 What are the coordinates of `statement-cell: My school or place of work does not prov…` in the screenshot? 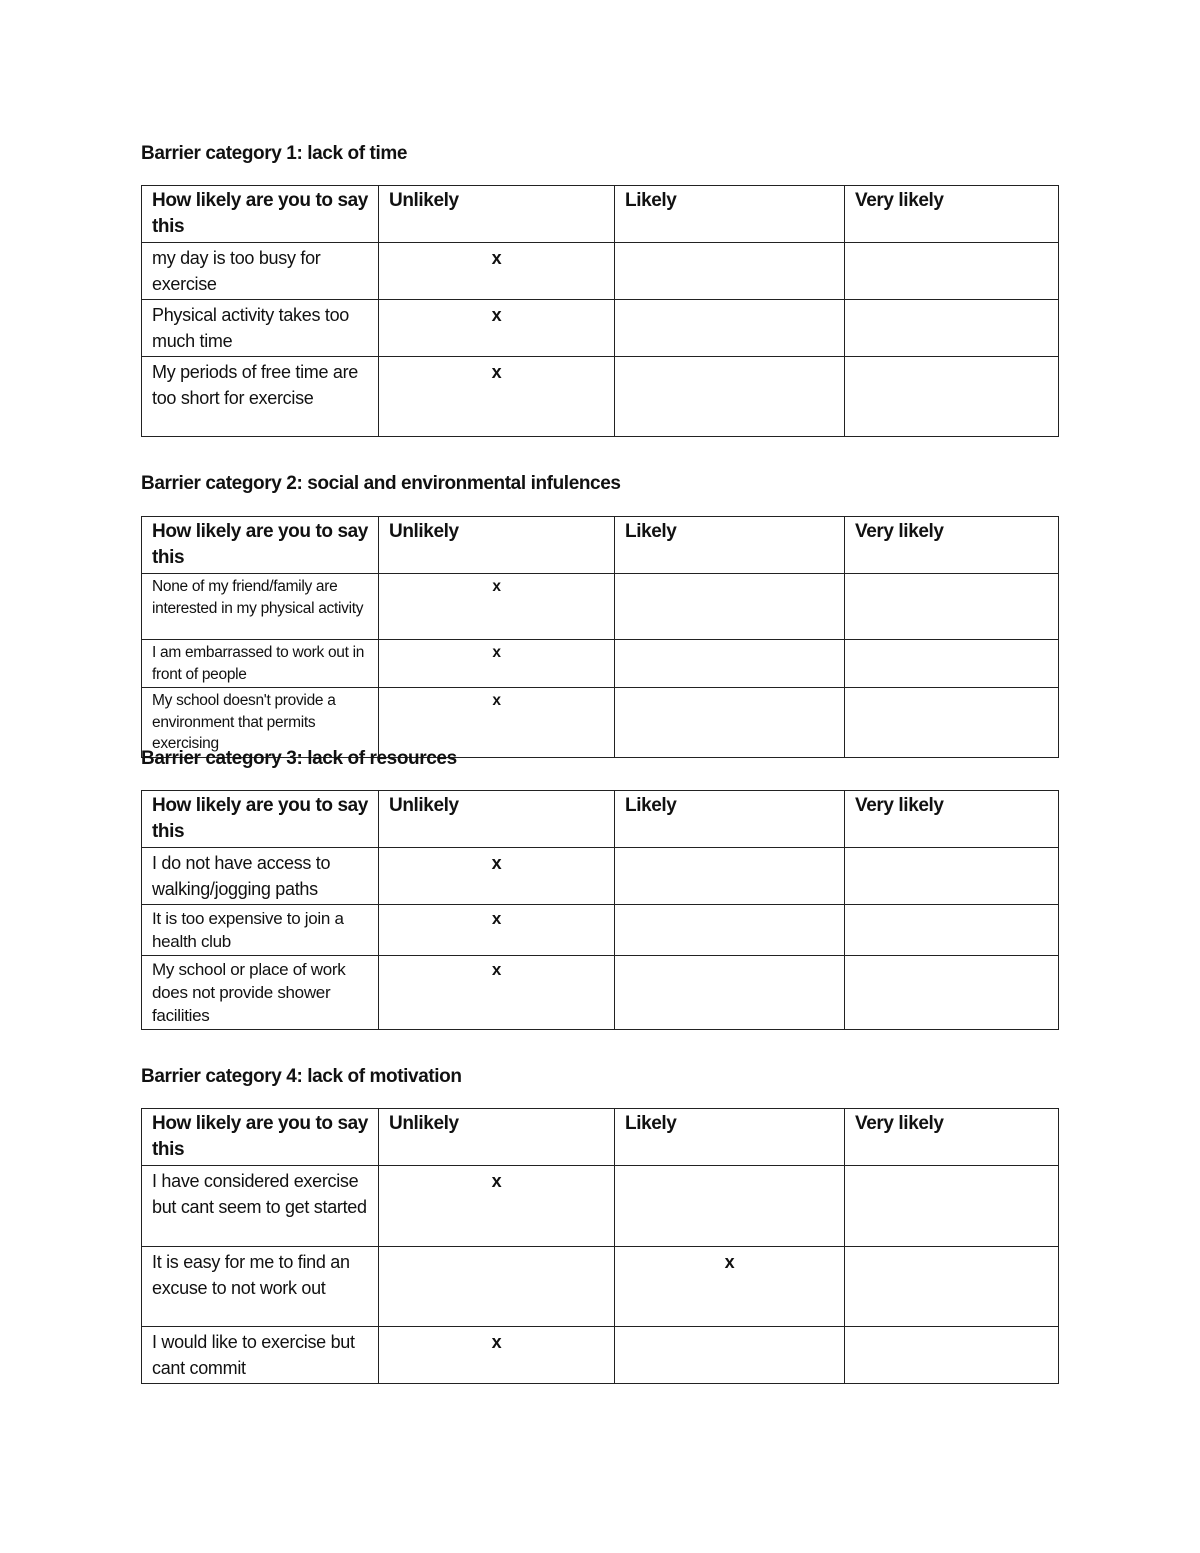 It's located at (260, 992).